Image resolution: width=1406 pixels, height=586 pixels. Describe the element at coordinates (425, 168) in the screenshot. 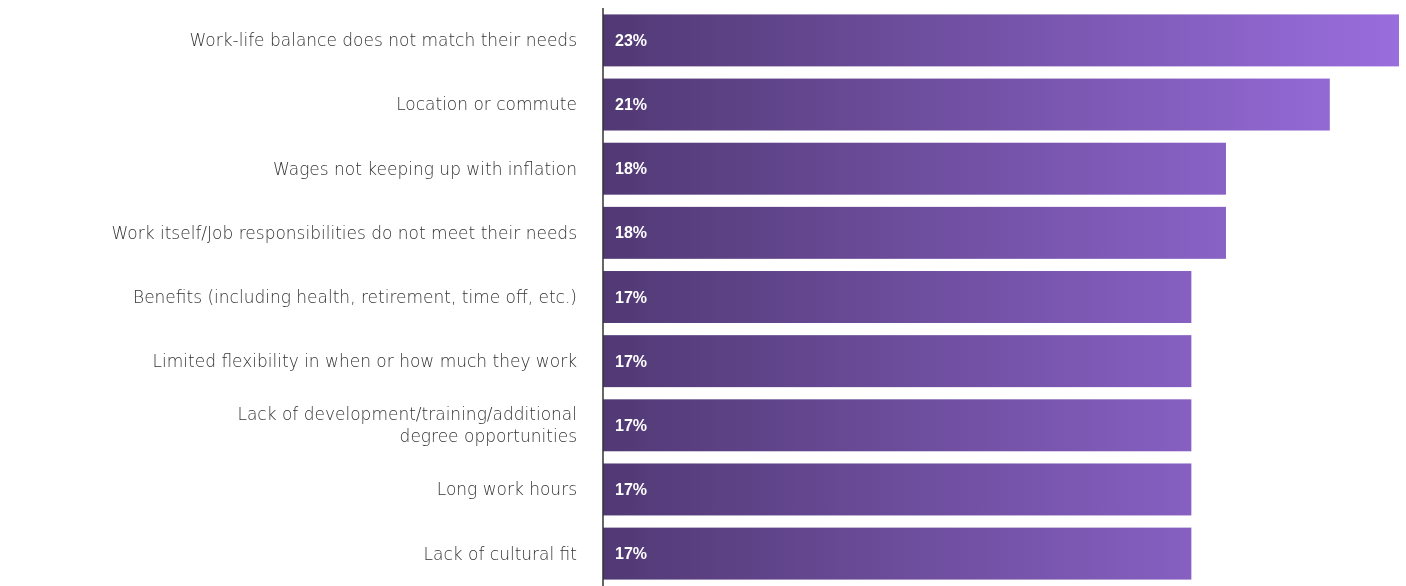

I see `y-tick-label: Wages not keeping up with inflation` at that location.